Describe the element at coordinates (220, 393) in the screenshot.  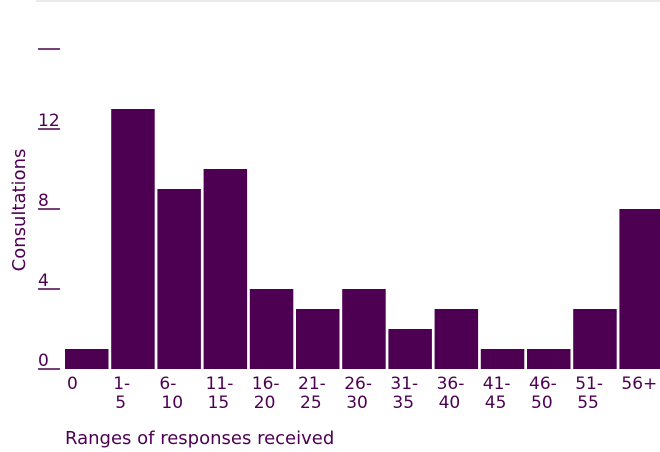
I see `x-tick-label: 11-15` at that location.